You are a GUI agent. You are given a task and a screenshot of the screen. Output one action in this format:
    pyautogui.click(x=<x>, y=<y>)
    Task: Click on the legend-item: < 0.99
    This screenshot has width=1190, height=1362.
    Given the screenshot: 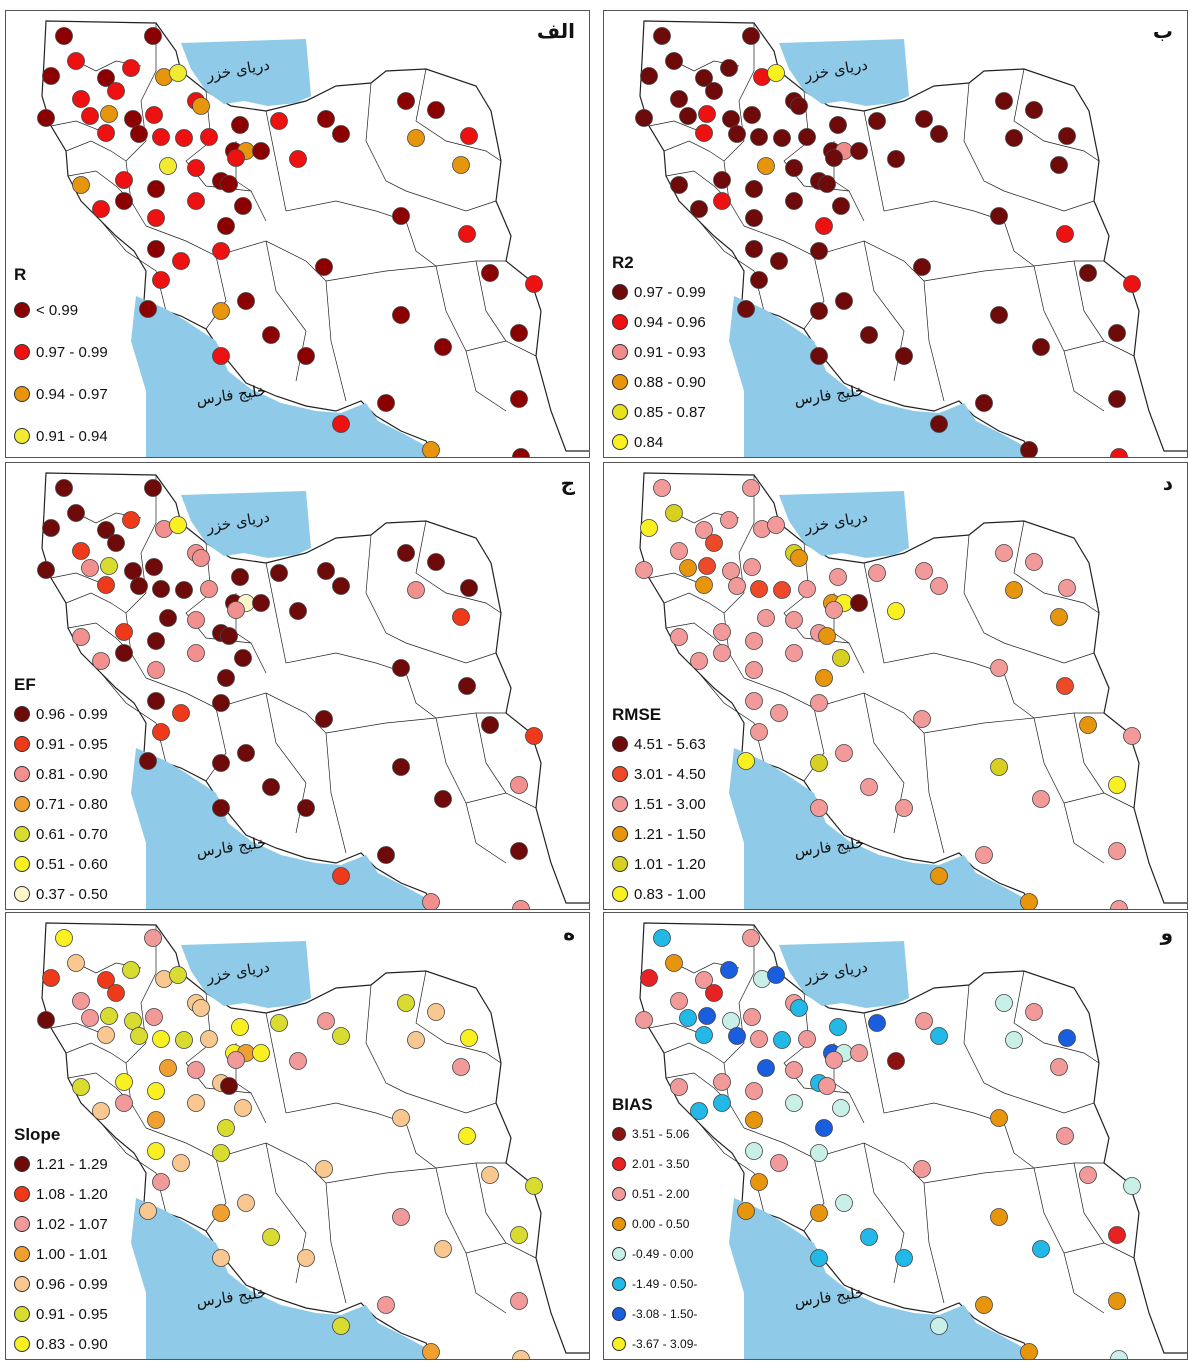 What is the action you would take?
    pyautogui.click(x=61, y=310)
    